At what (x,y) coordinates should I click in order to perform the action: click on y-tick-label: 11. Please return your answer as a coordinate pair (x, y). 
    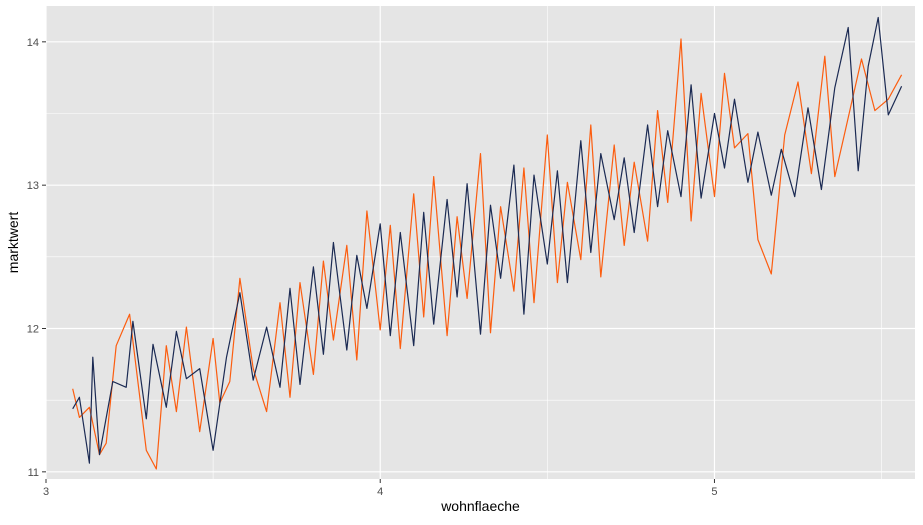
    Looking at the image, I should click on (33, 473).